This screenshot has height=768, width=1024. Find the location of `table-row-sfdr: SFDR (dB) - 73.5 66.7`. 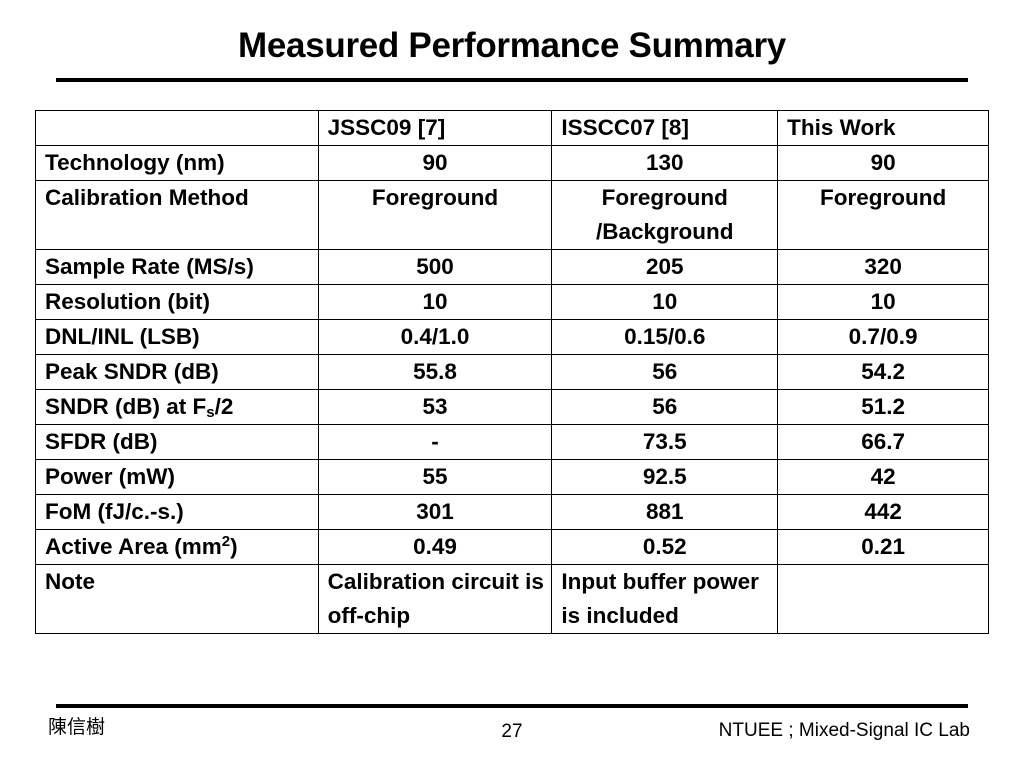

table-row-sfdr: SFDR (dB) - 73.5 66.7 is located at coordinates (512, 442).